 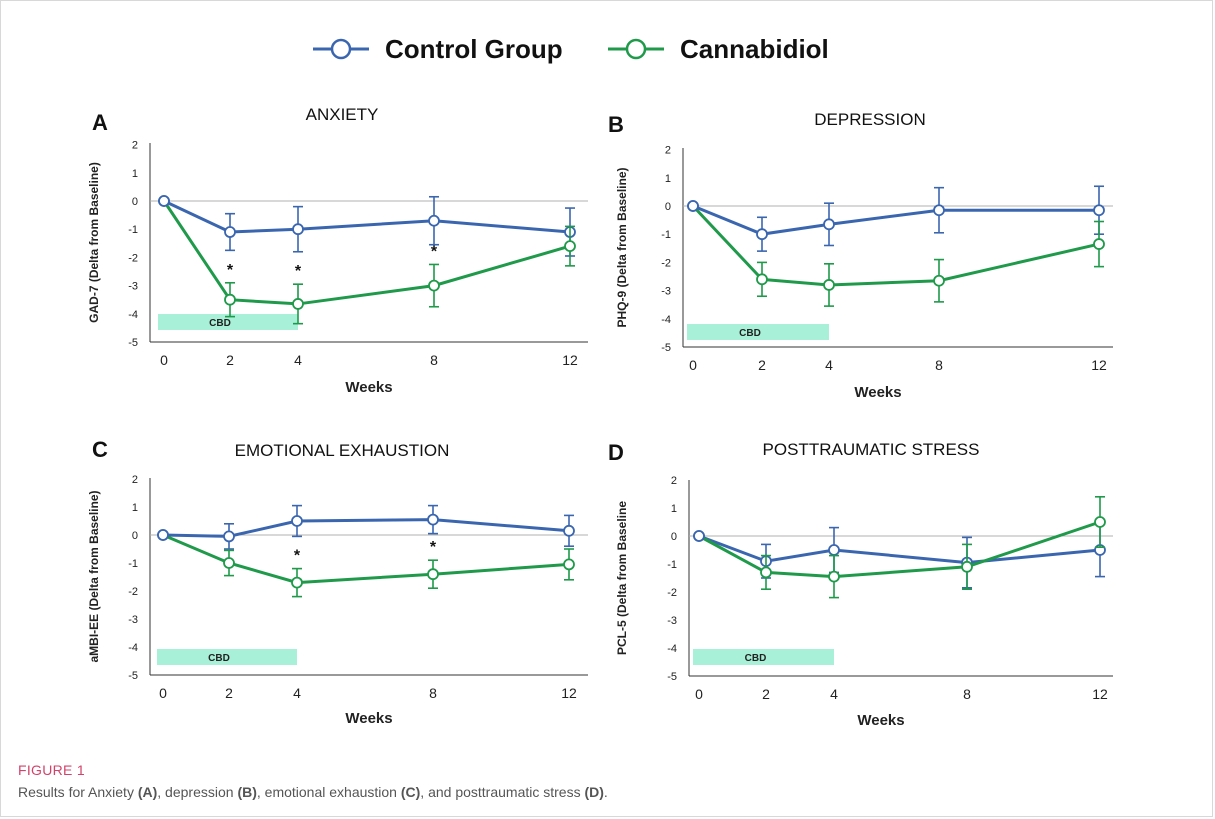 I want to click on panel-letter: C, so click(x=100, y=449).